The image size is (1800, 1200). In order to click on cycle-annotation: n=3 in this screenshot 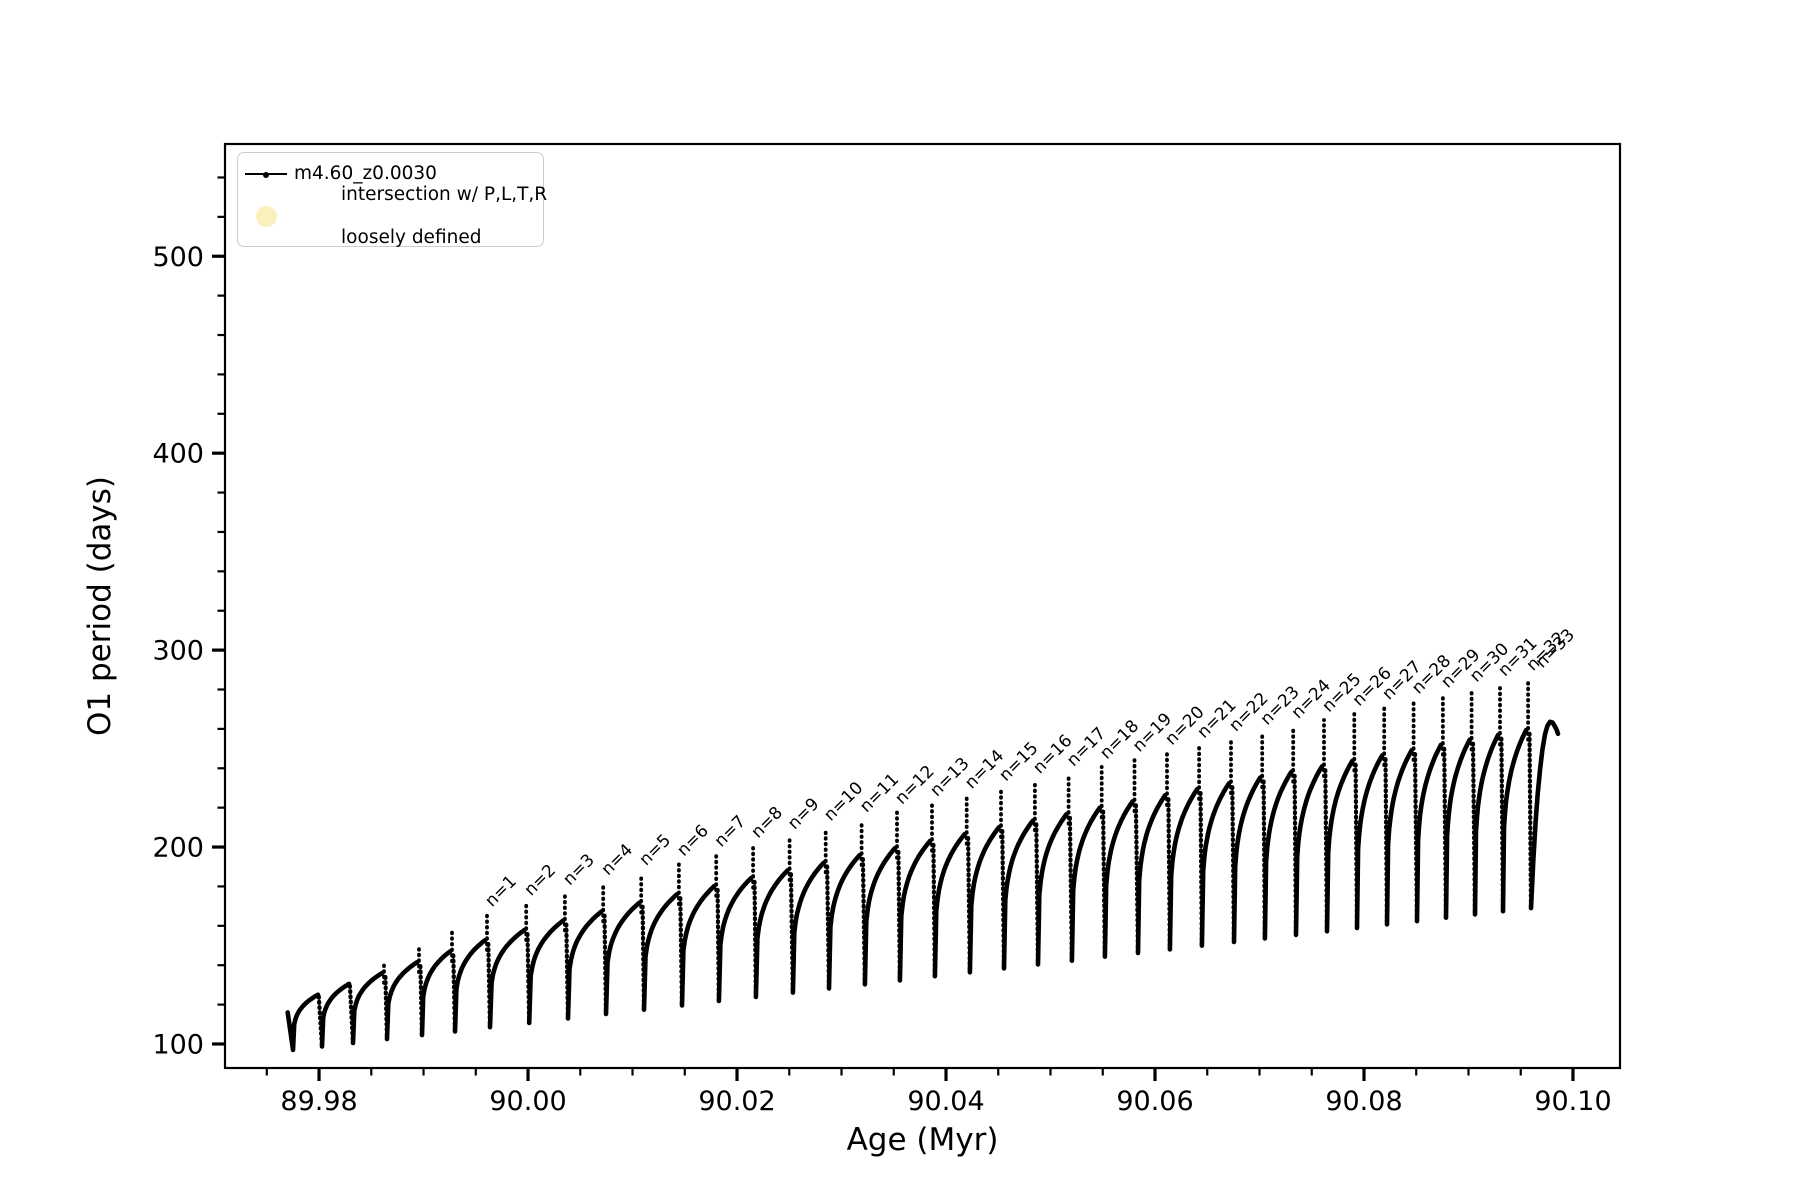, I will do `click(578, 869)`.